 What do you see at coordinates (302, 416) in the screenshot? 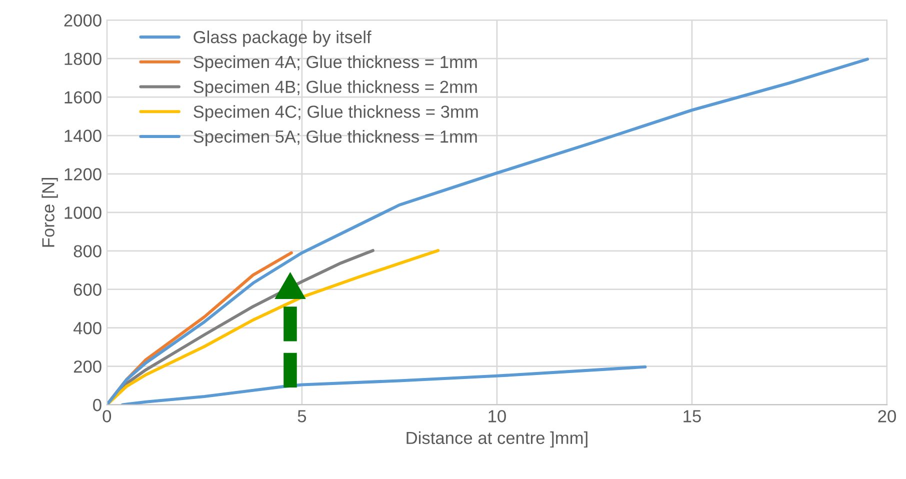
I see `x-tick-label: 5` at bounding box center [302, 416].